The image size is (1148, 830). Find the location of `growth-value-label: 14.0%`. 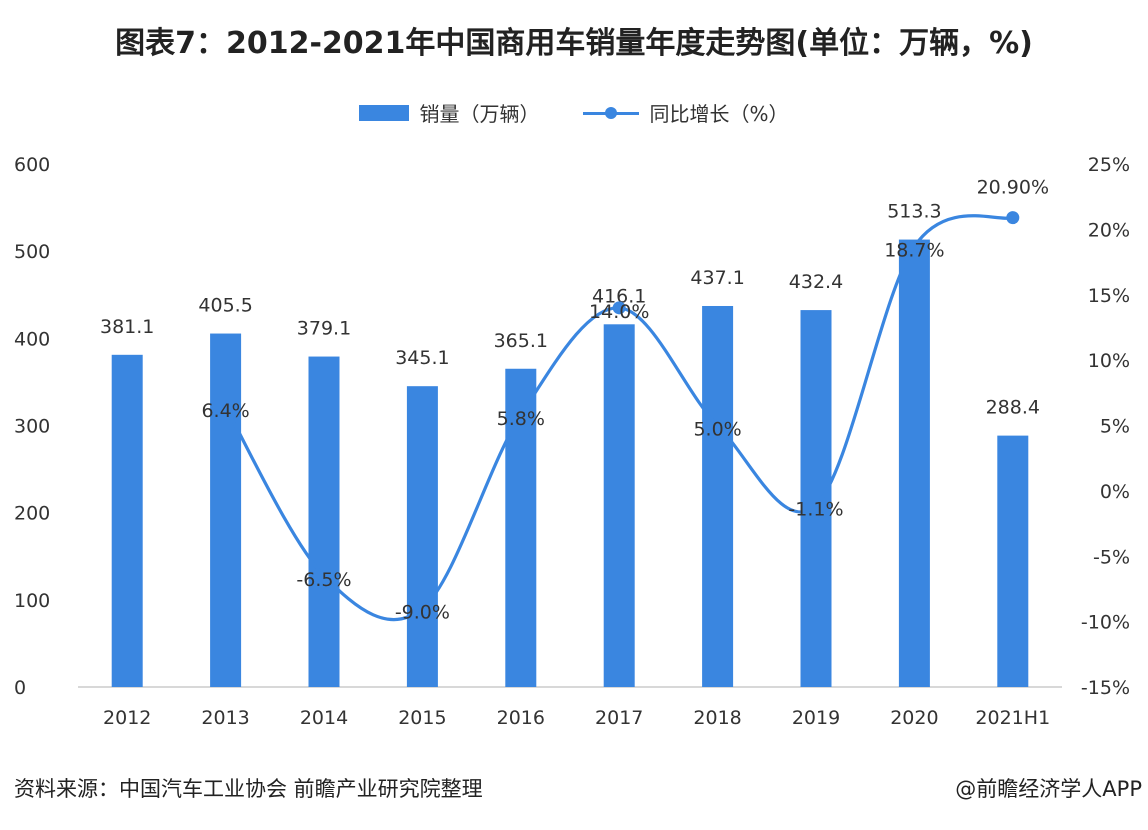

growth-value-label: 14.0% is located at coordinates (619, 312).